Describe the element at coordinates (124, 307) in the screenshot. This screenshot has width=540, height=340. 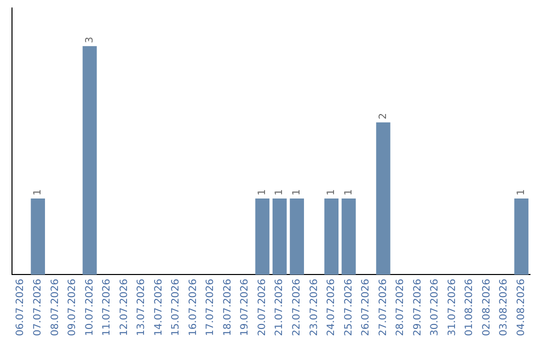
I see `x-tick-label: 12.07.2026` at that location.